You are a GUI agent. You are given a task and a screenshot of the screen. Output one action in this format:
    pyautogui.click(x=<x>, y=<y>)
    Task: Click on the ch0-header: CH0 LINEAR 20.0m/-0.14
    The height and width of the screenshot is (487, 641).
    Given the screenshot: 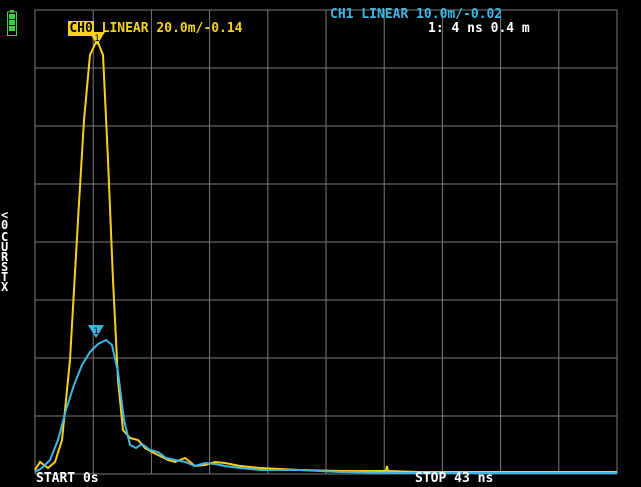 What is the action you would take?
    pyautogui.click(x=140, y=29)
    